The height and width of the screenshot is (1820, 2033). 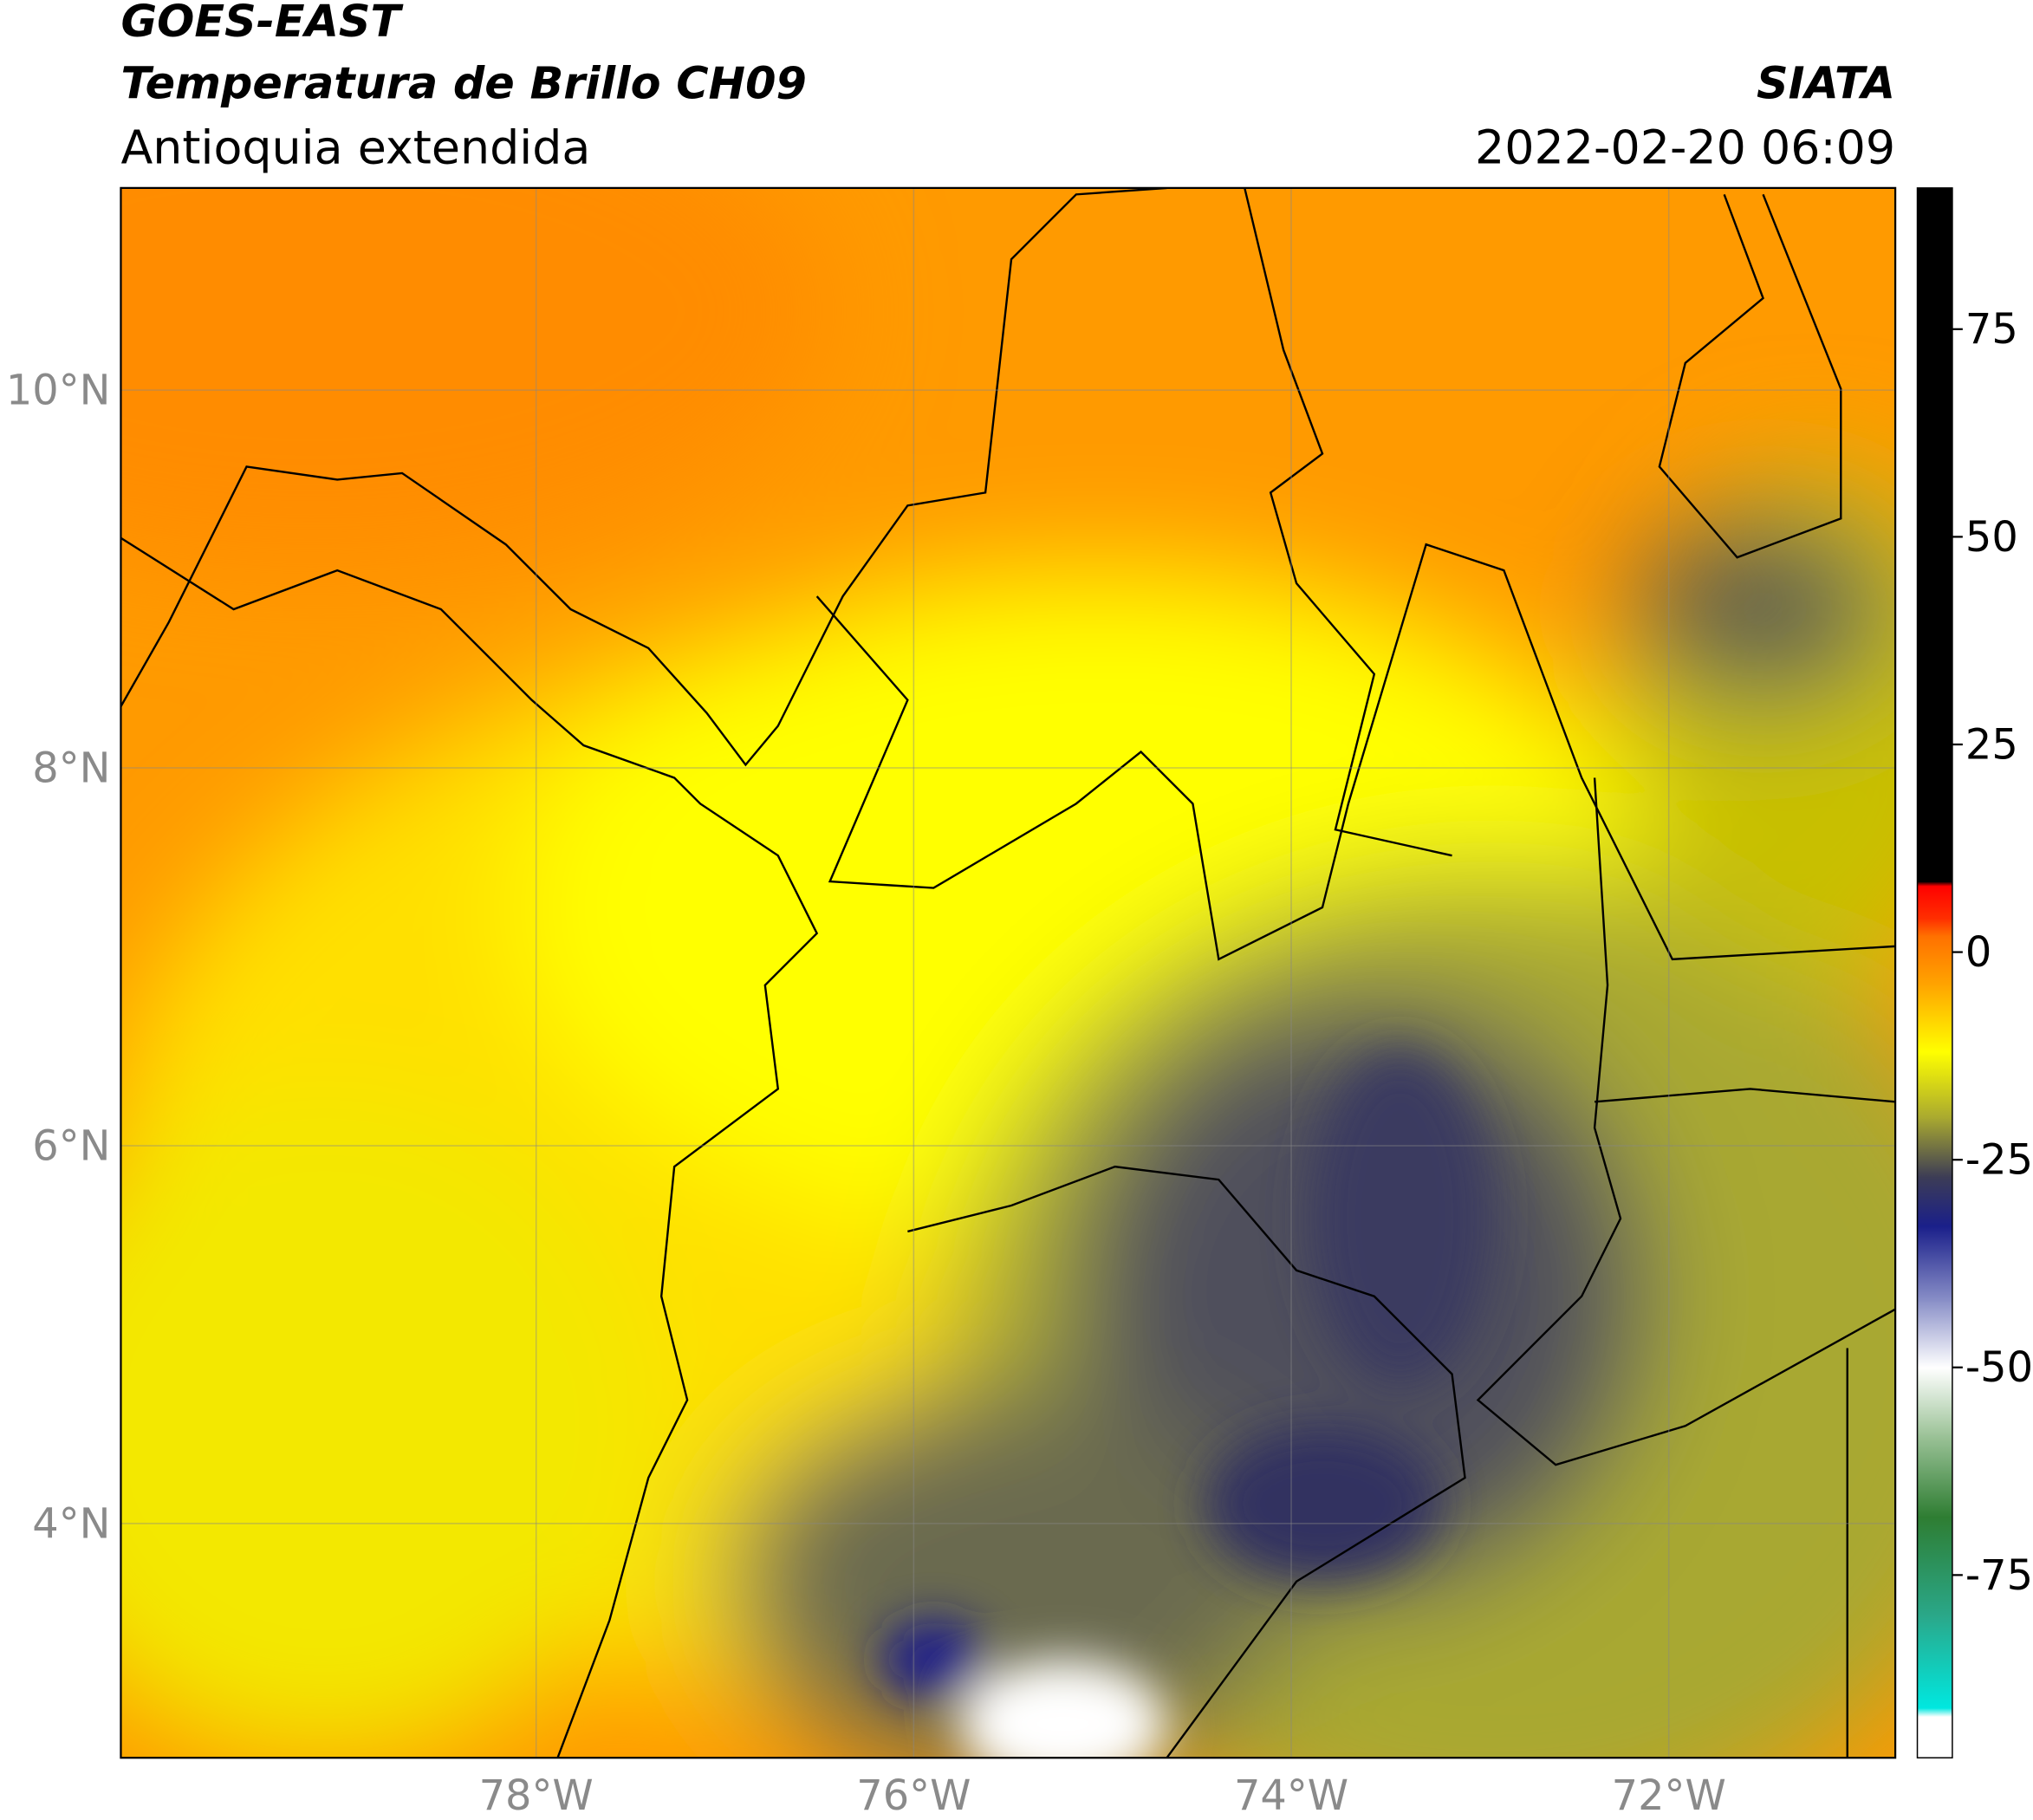 I want to click on colorbar-tick-label: -75, so click(x=1999, y=1576).